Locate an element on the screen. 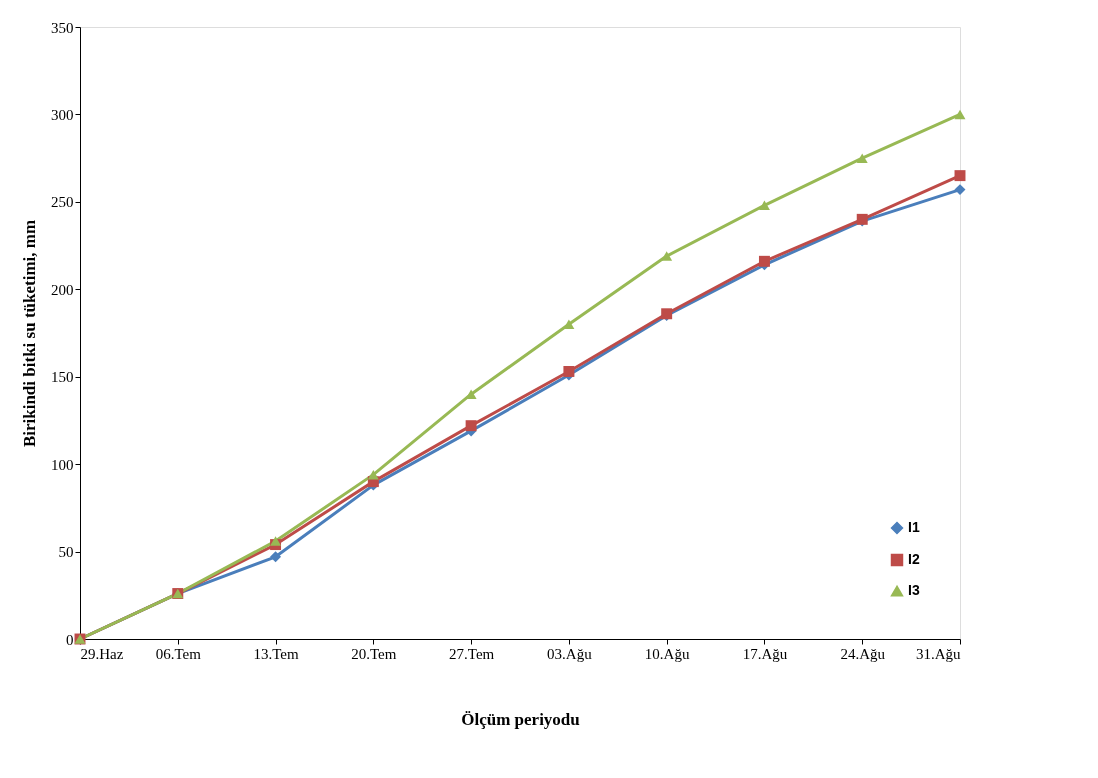 This screenshot has width=1098, height=778. x-tick-label: 27.Tem is located at coordinates (472, 653).